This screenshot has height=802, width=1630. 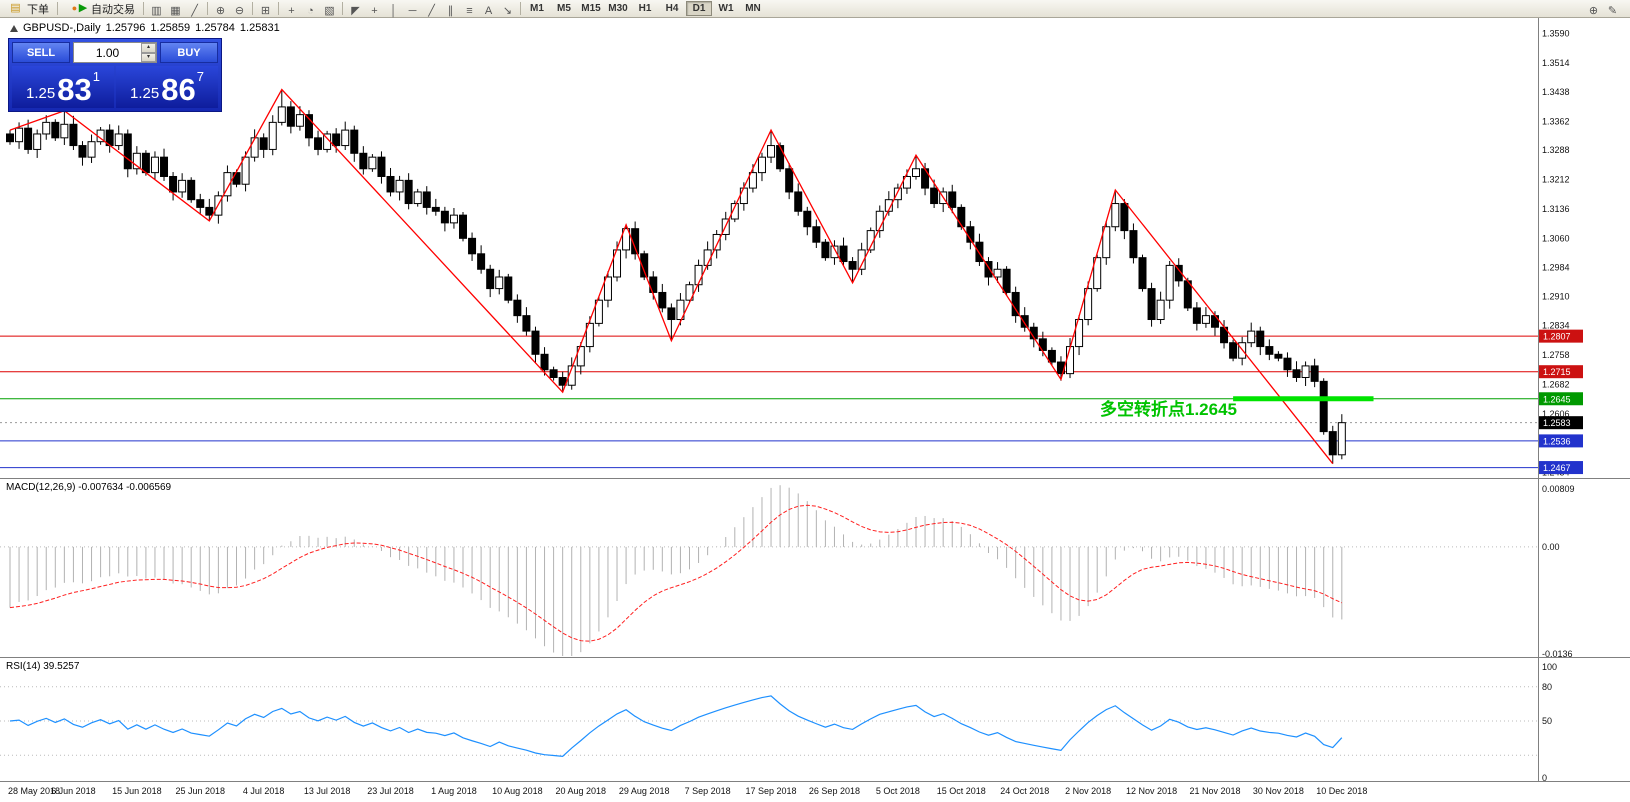 I want to click on volume-down-button: ▾, so click(x=148, y=57).